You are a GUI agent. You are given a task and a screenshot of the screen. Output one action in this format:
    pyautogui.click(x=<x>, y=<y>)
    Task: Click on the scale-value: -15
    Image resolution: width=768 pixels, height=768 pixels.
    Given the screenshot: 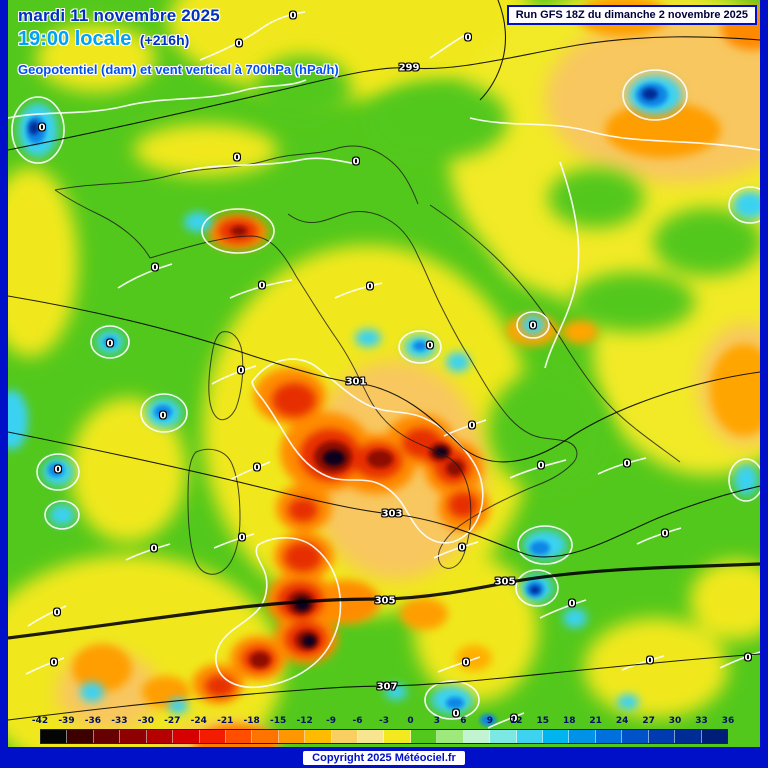 What is the action you would take?
    pyautogui.click(x=278, y=721)
    